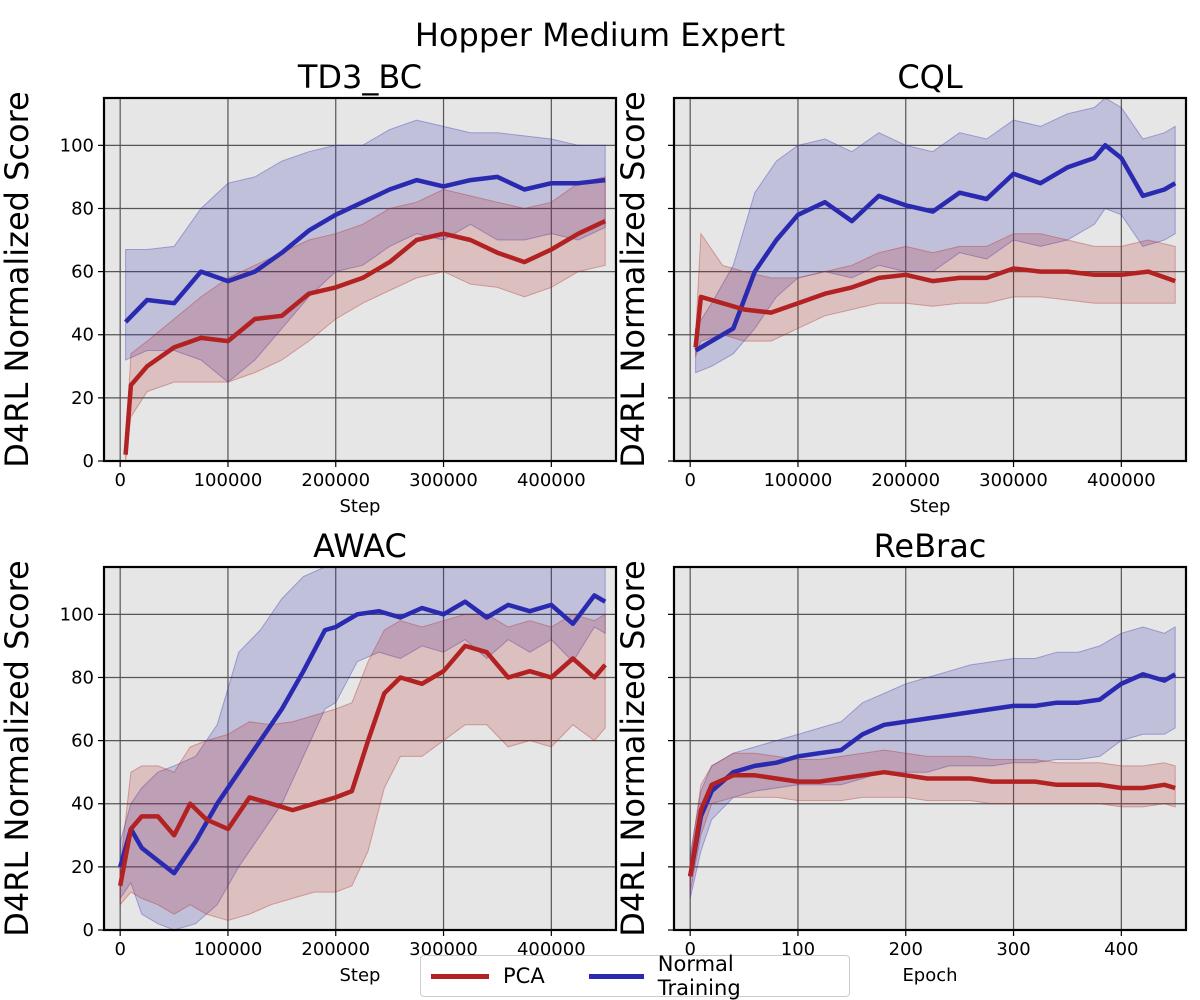 Image resolution: width=1200 pixels, height=1000 pixels. Describe the element at coordinates (77, 145) in the screenshot. I see `y-tick-label-td3-bc-5: 100` at that location.